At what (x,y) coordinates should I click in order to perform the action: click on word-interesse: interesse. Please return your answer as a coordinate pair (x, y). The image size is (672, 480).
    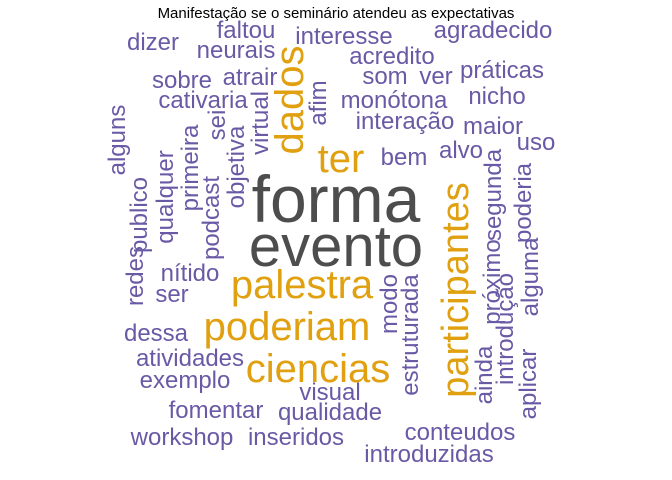
    Looking at the image, I should click on (343, 36).